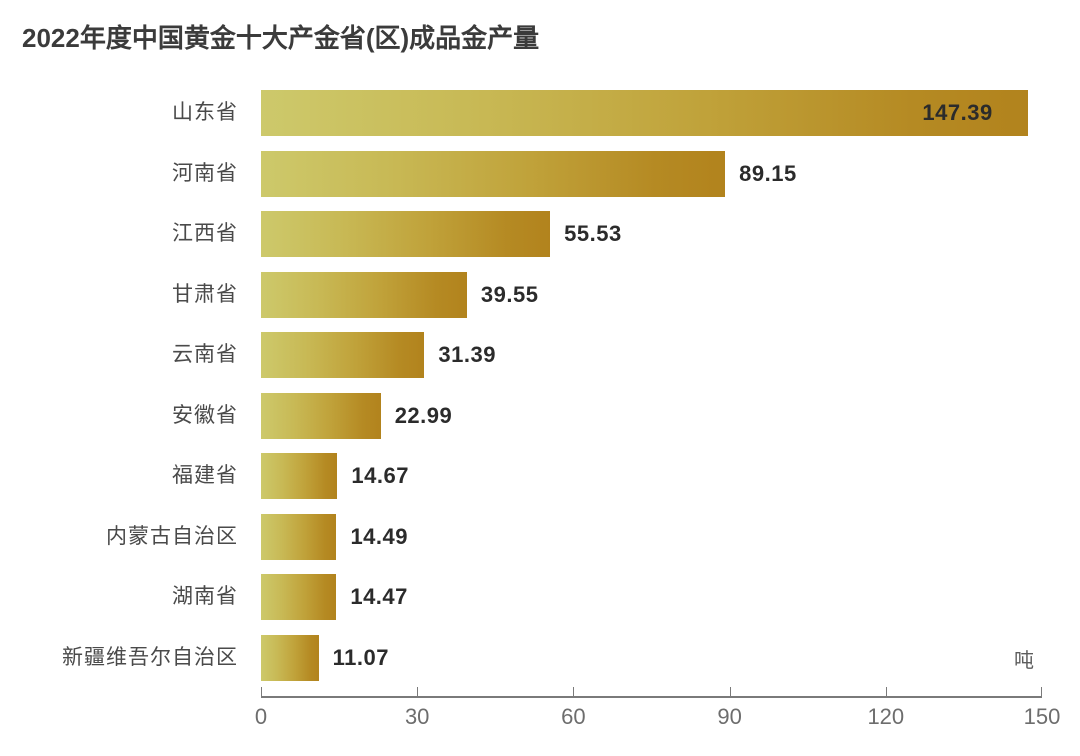 This screenshot has width=1080, height=756. Describe the element at coordinates (886, 716) in the screenshot. I see `x-axis-tick-label: 120` at that location.